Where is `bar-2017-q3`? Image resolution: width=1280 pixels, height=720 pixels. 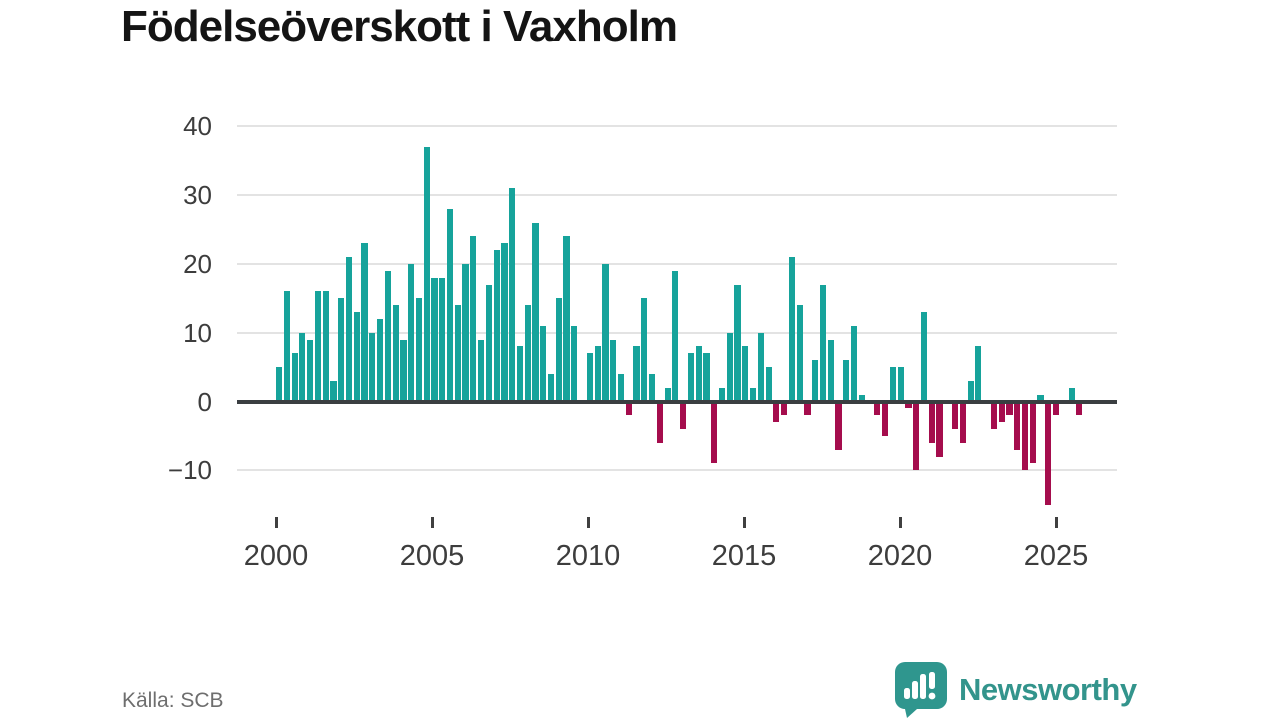 bar-2017-q3 is located at coordinates (823, 343).